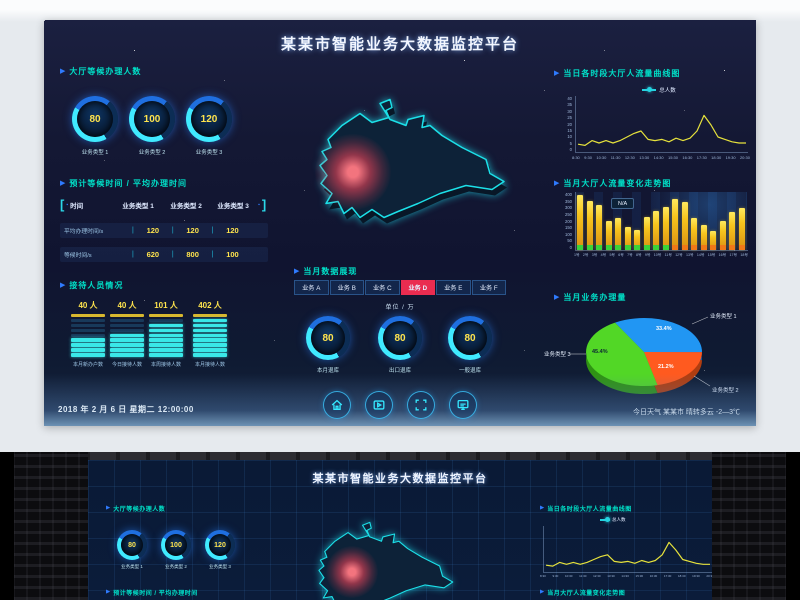  Describe the element at coordinates (379, 405) in the screenshot. I see `video-button` at that location.